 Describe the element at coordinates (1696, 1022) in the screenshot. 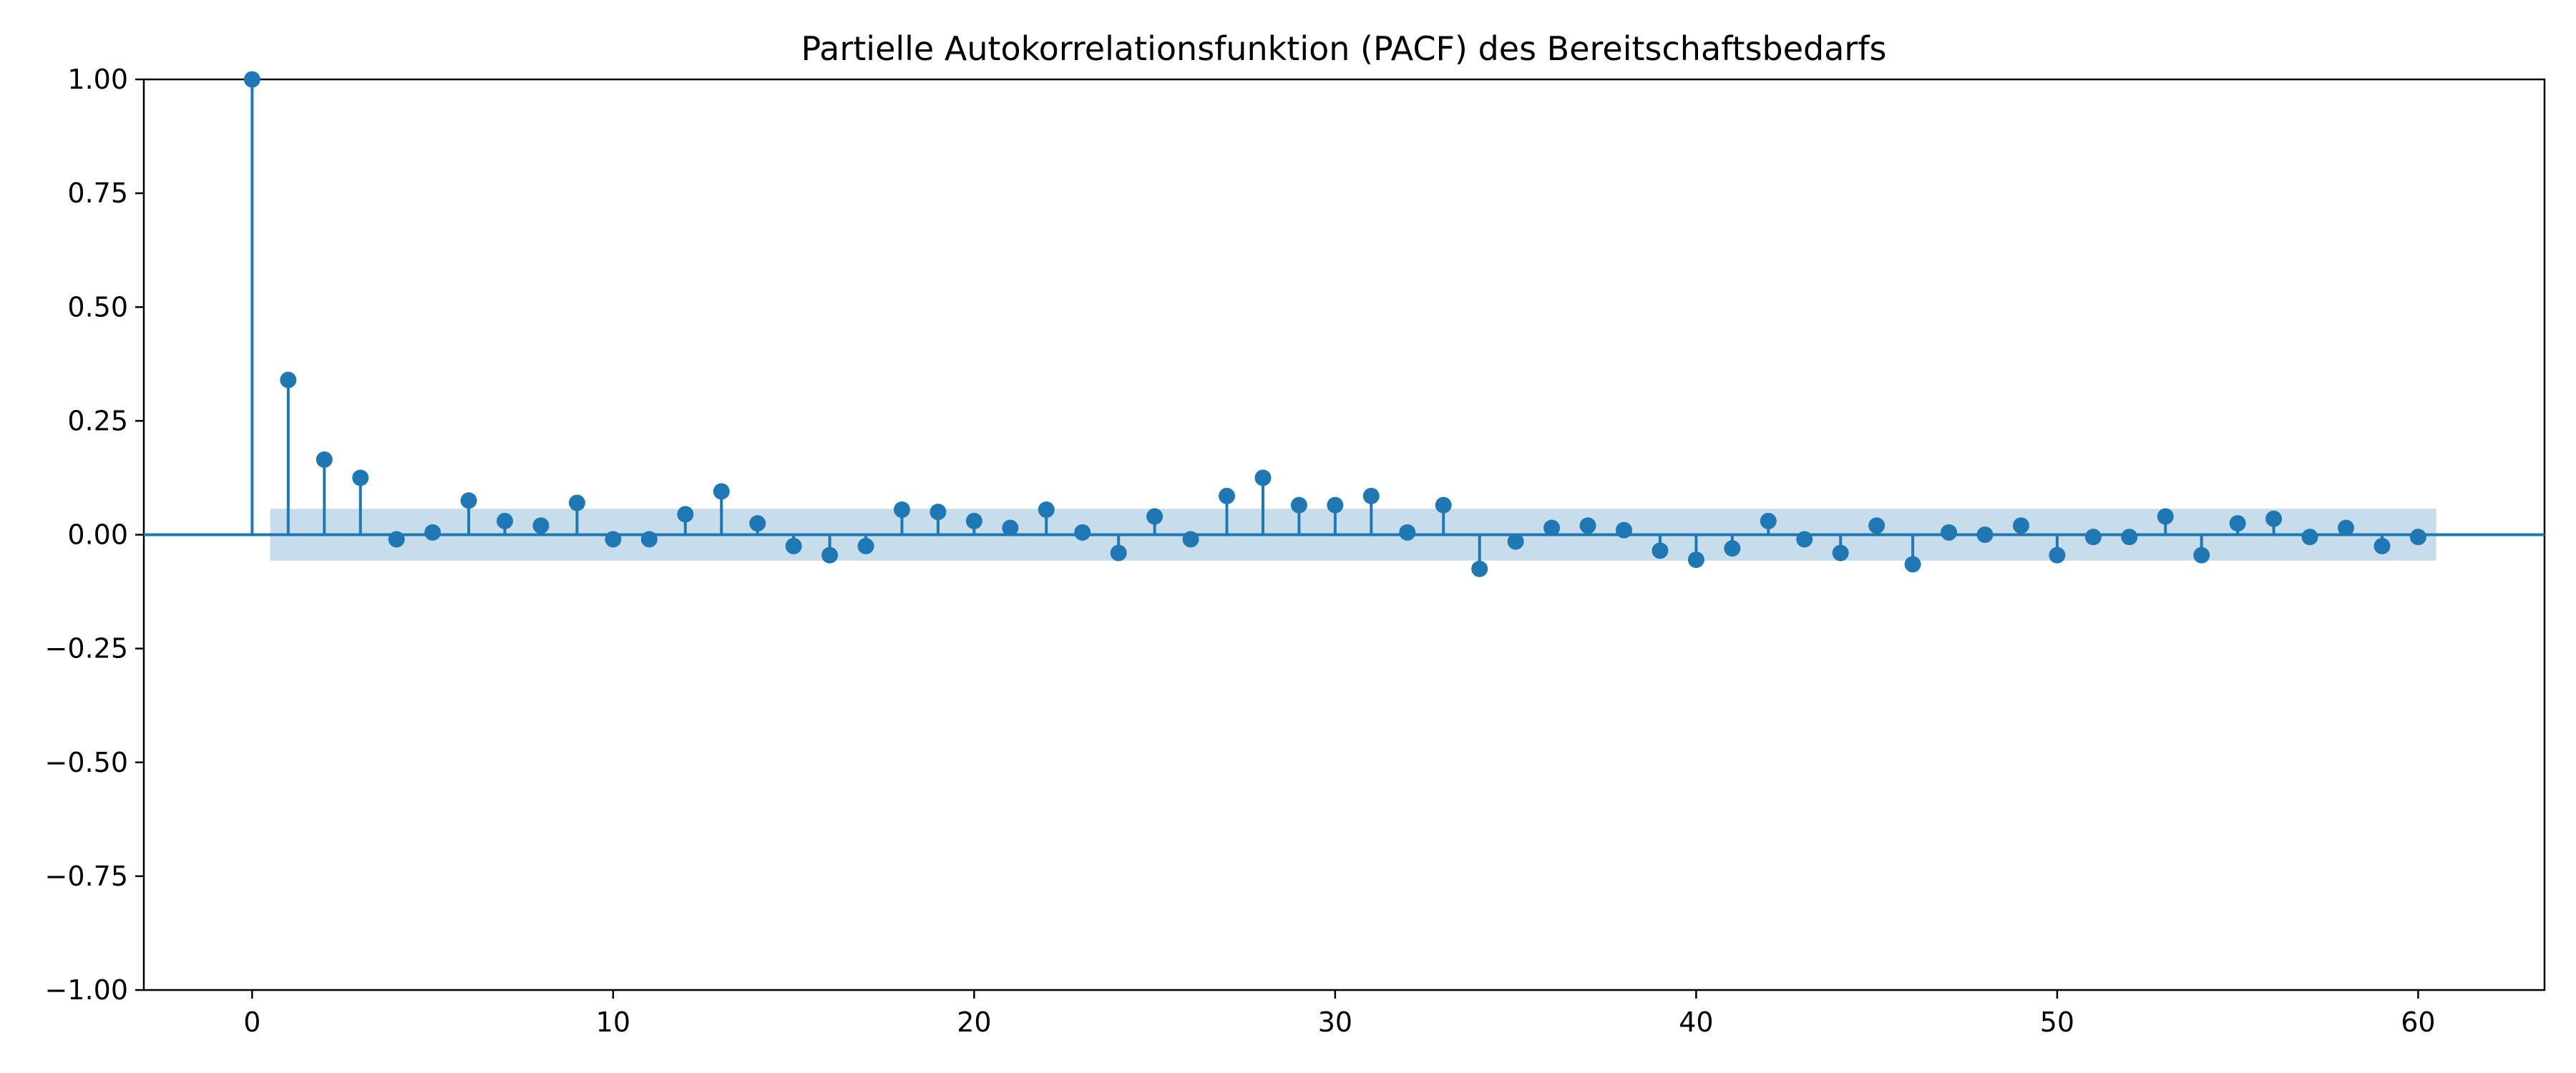

I see `x-tick-label: 40` at that location.